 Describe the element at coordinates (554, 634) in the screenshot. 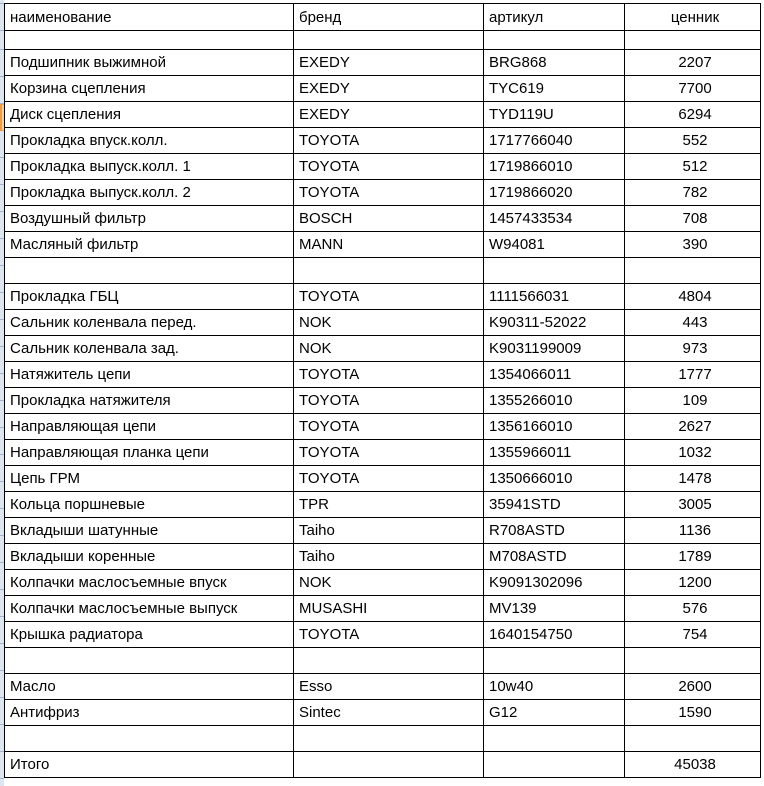

I see `cell-article: 1640154750` at that location.